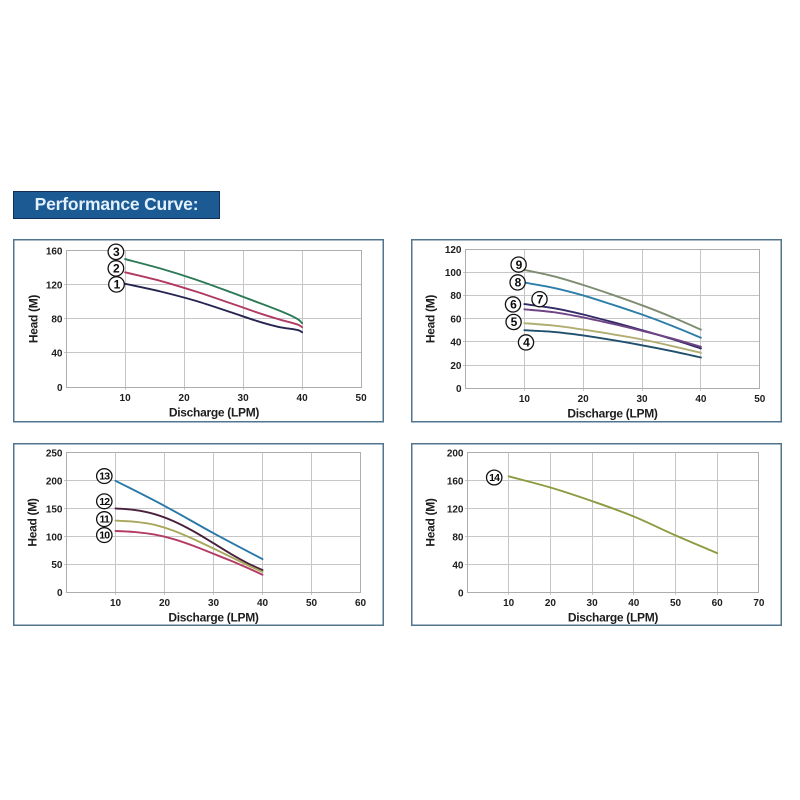 This screenshot has width=800, height=800. Describe the element at coordinates (514, 322) in the screenshot. I see `svg-text: 5` at that location.